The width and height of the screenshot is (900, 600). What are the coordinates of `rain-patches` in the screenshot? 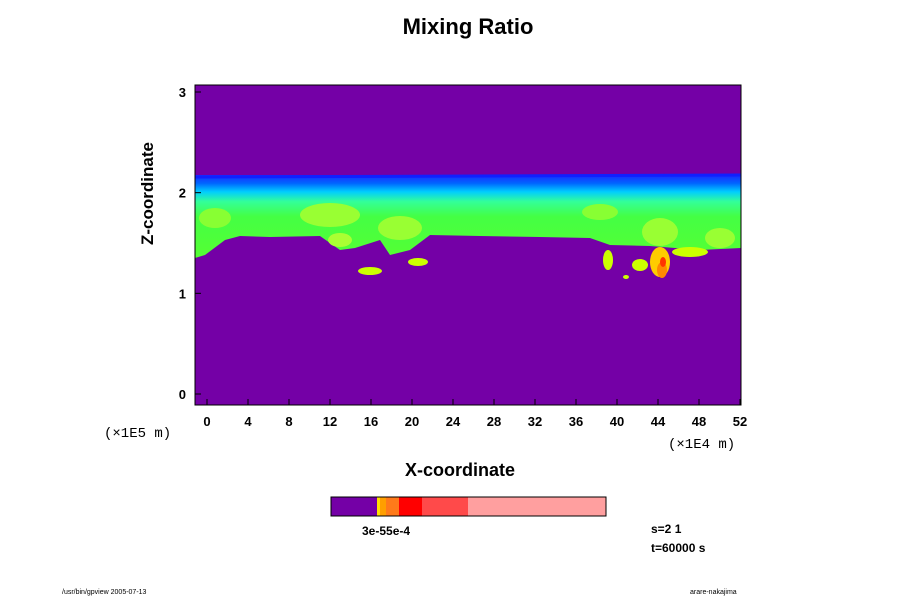 It's located at (533, 263).